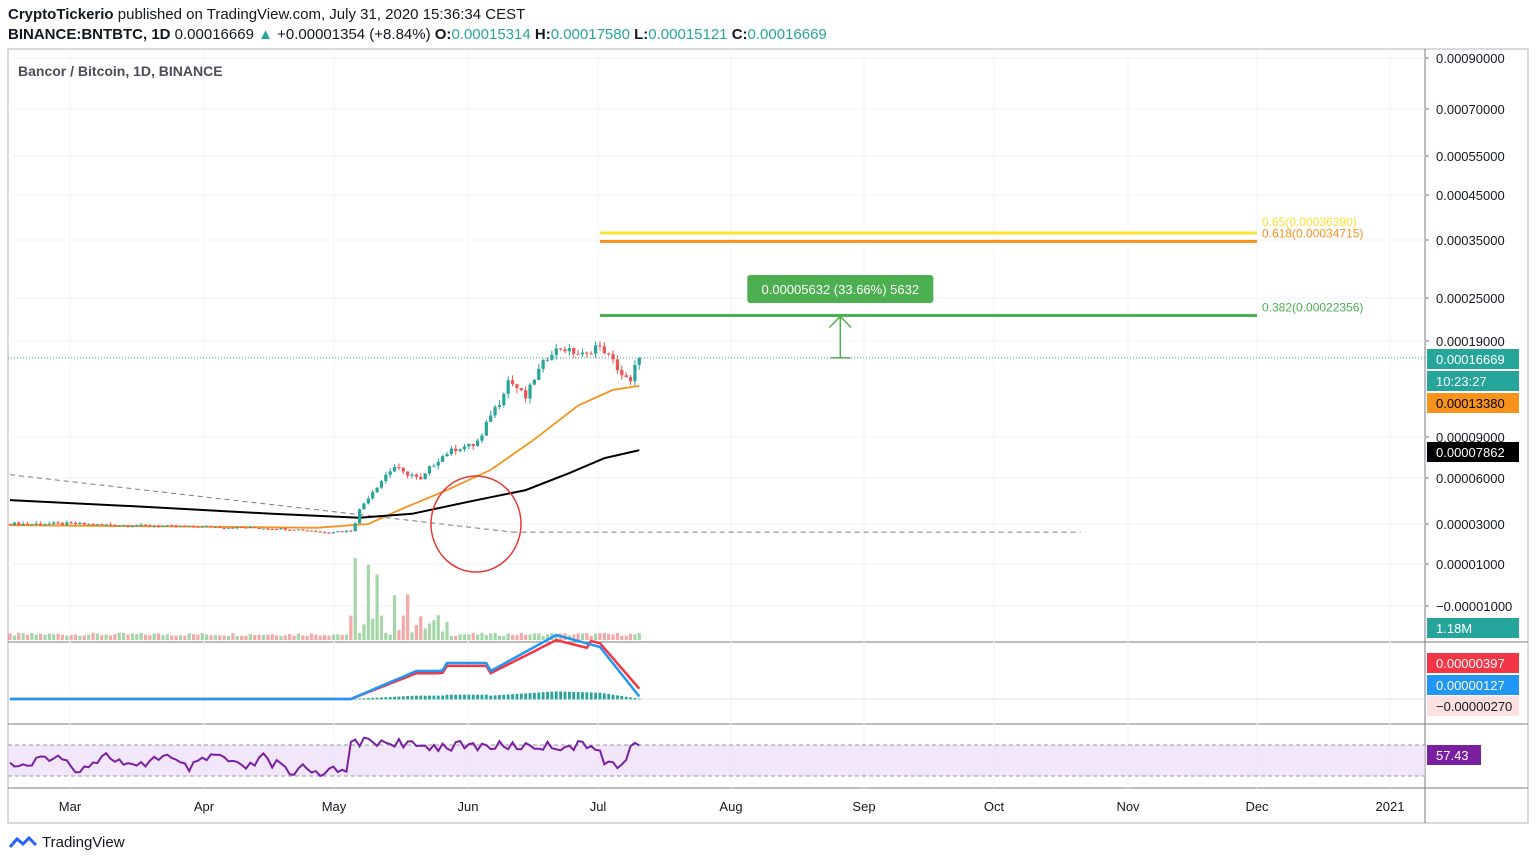 This screenshot has height=866, width=1536. What do you see at coordinates (261, 503) in the screenshot?
I see `trendline-diagonal` at bounding box center [261, 503].